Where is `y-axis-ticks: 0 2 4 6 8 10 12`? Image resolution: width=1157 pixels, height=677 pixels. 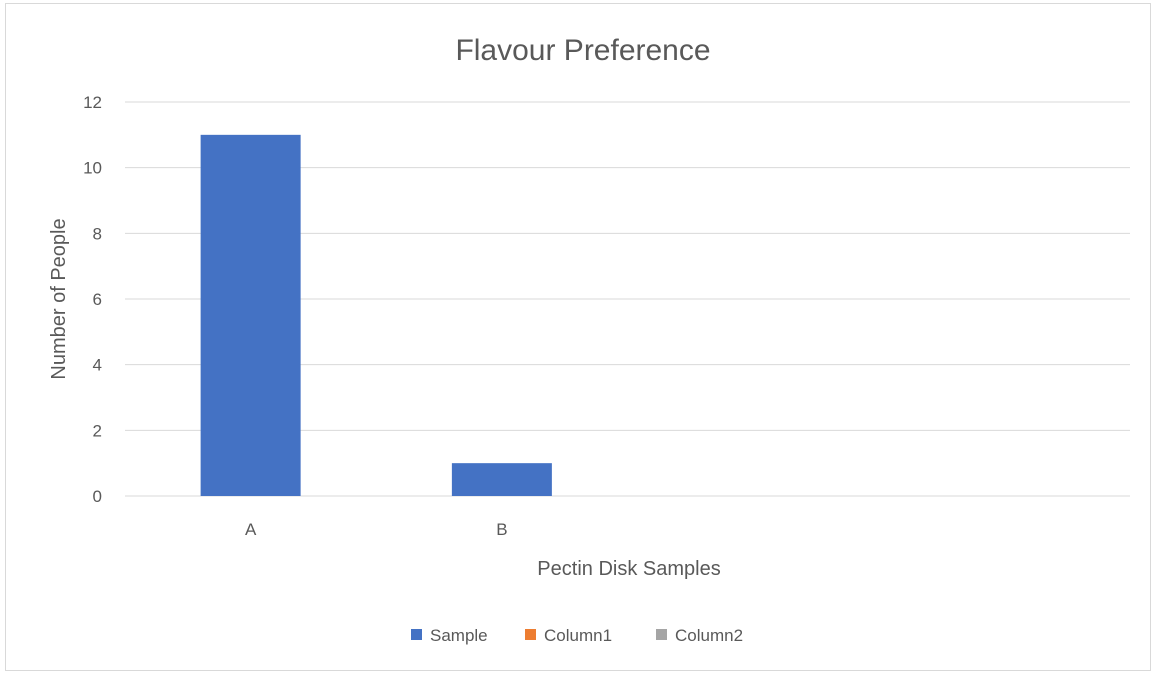
y-axis-ticks: 0 2 4 6 8 10 12 is located at coordinates (92, 299).